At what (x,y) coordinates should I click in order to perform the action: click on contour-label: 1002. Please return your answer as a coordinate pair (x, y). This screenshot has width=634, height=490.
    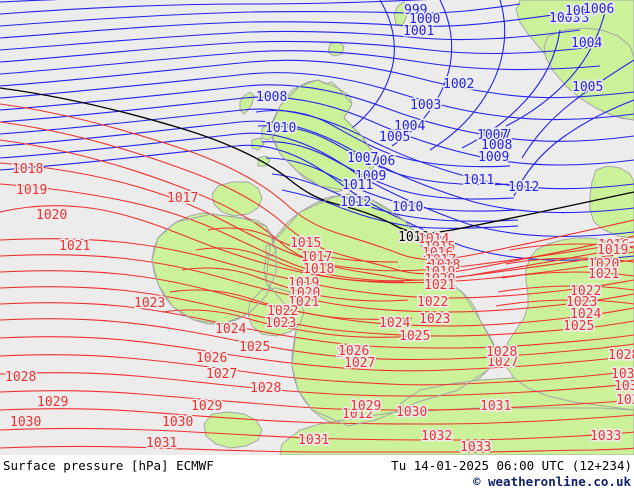
    Looking at the image, I should click on (458, 84).